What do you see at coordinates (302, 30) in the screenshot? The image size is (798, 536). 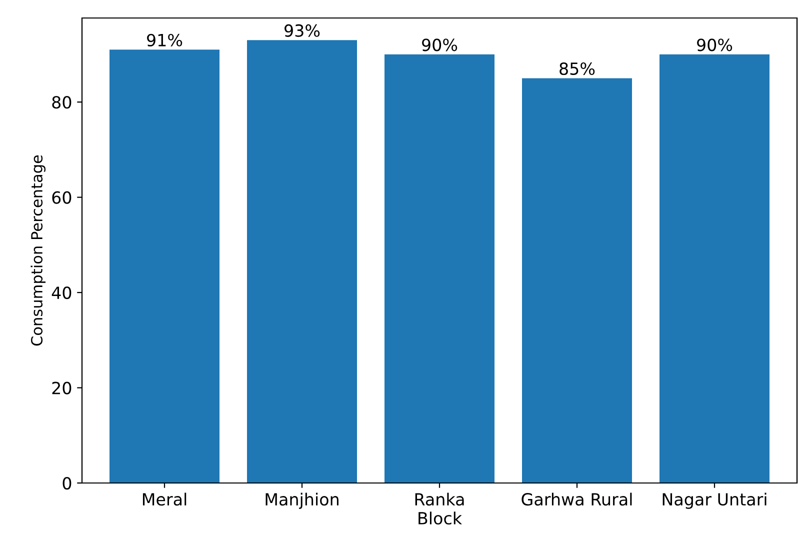 I see `data-label: 93%` at bounding box center [302, 30].